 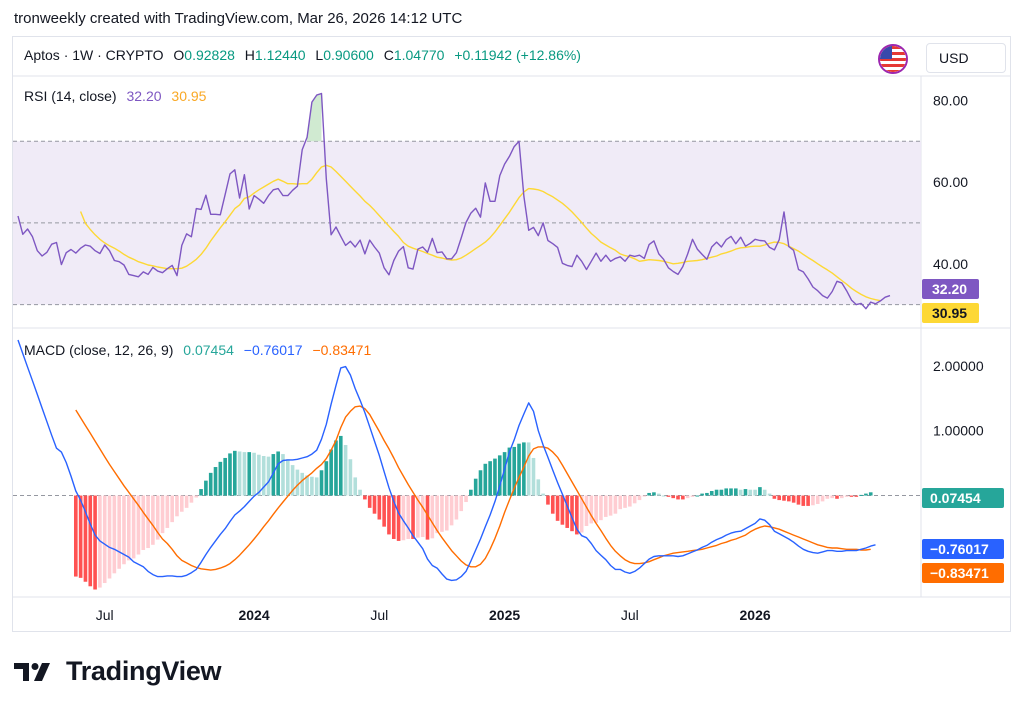 What do you see at coordinates (966, 58) in the screenshot?
I see `currency-selector: USD` at bounding box center [966, 58].